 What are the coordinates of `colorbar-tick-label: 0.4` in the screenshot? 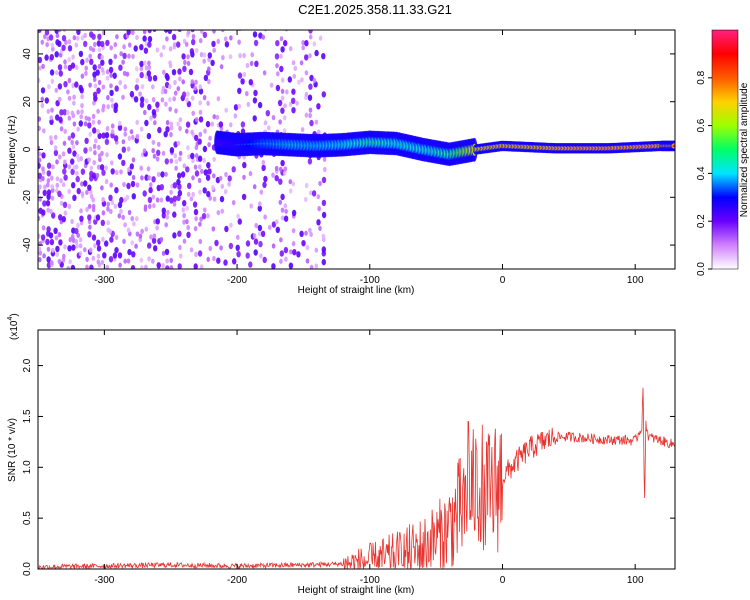 It's located at (701, 173).